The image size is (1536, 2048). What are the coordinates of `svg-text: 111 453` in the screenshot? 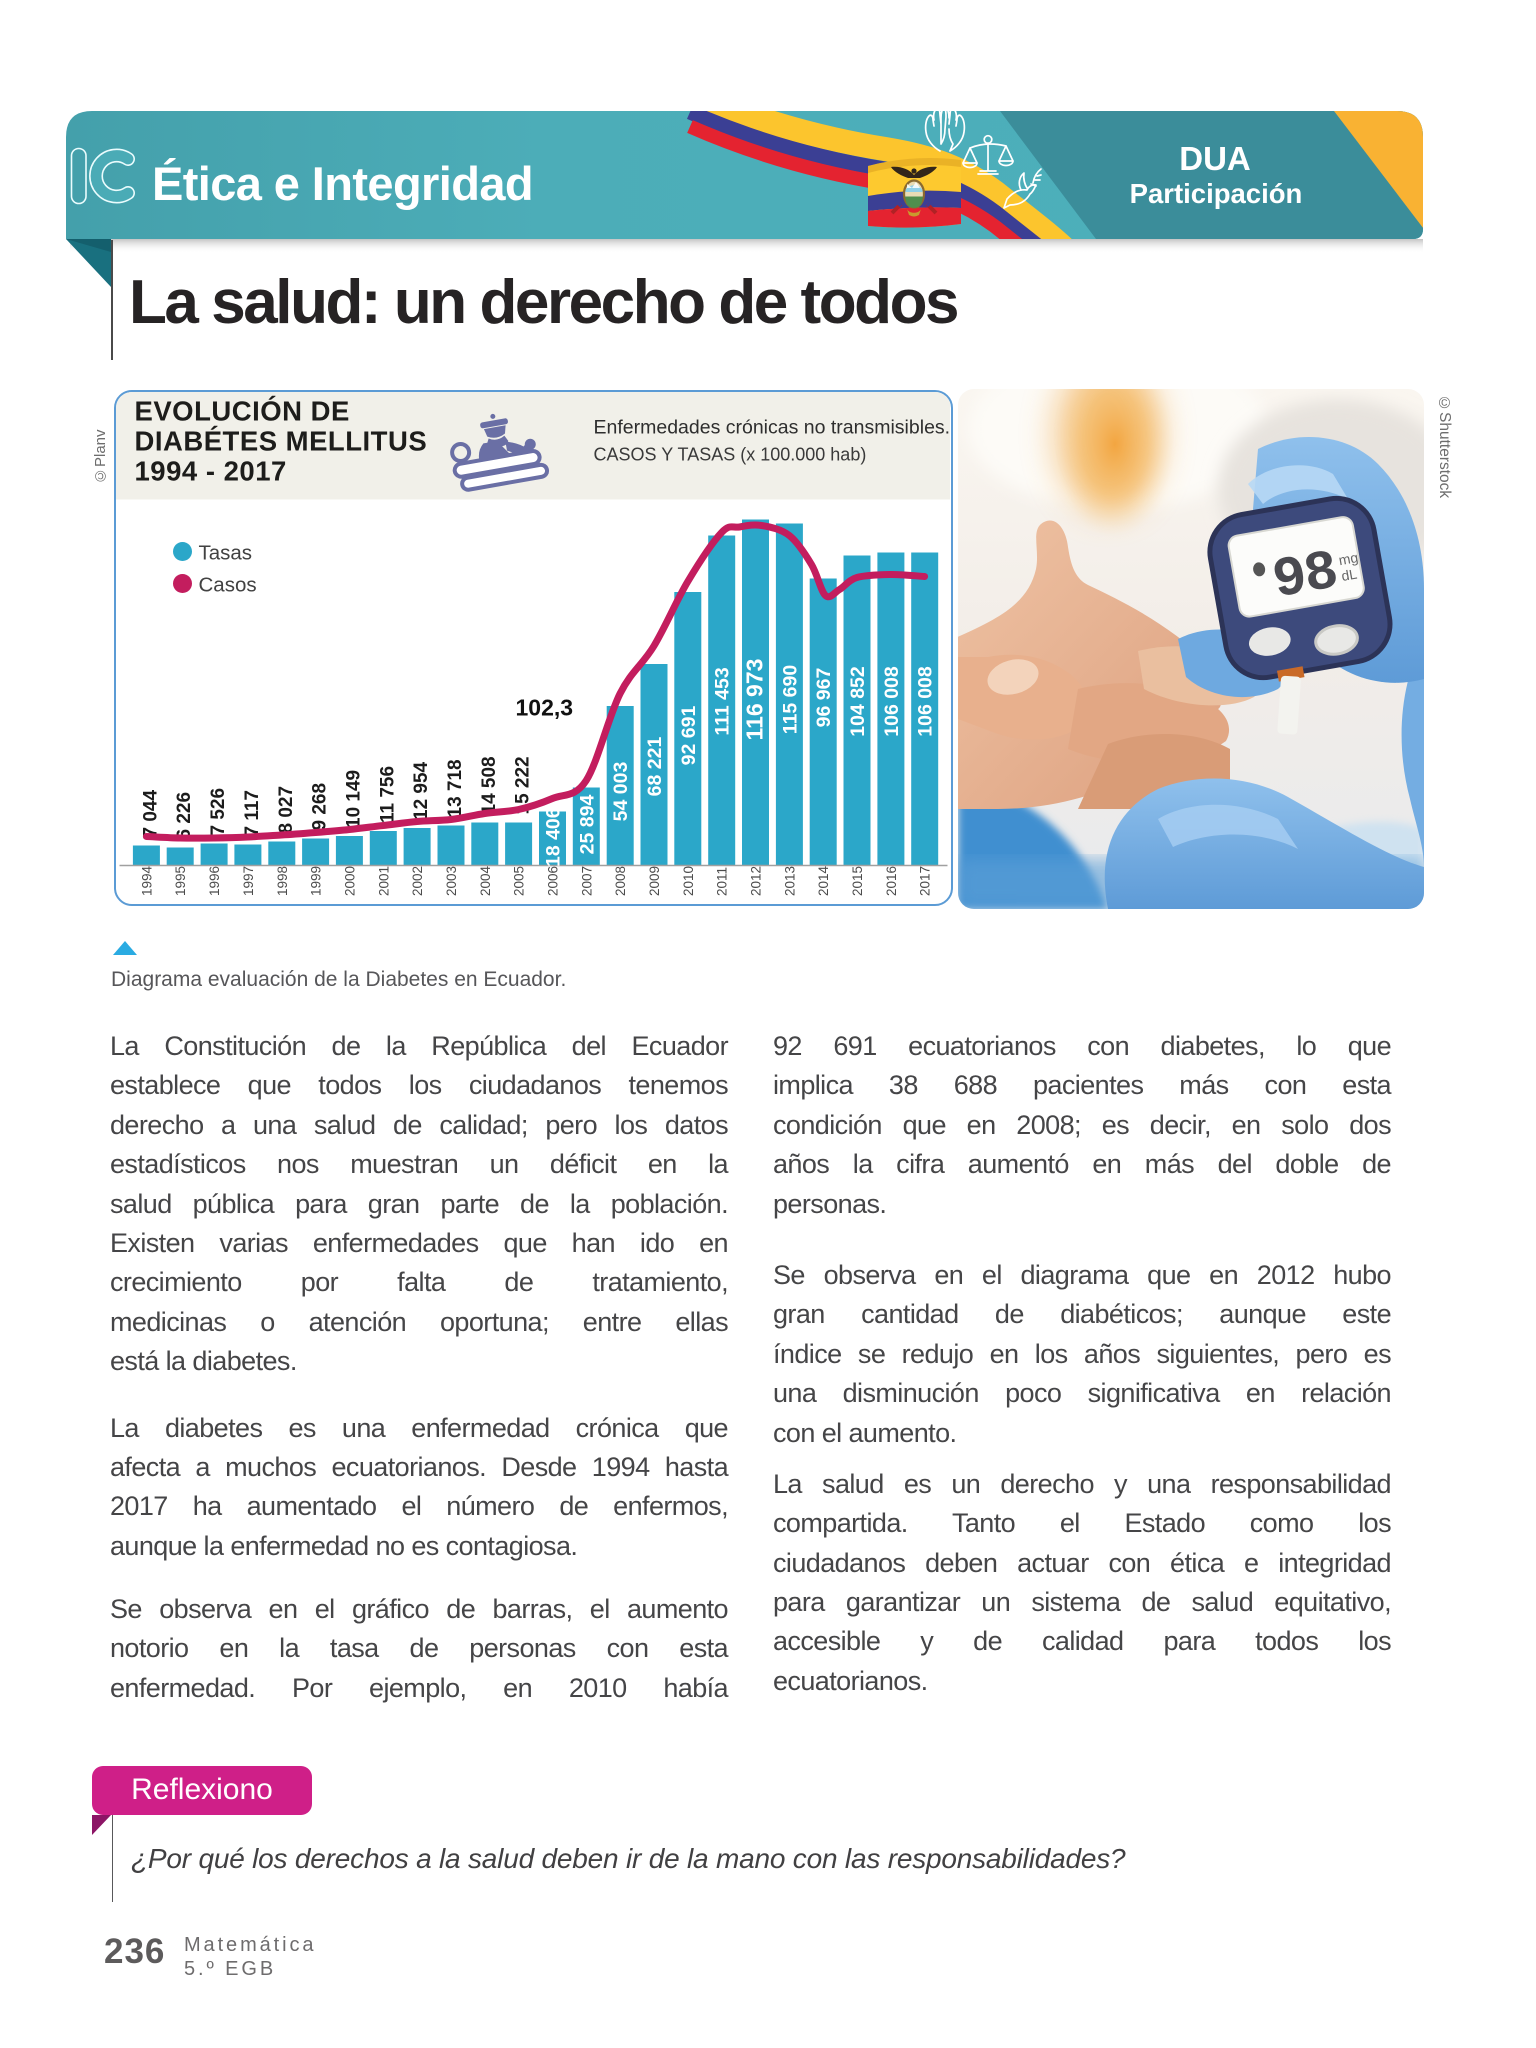 It's located at (723, 701).